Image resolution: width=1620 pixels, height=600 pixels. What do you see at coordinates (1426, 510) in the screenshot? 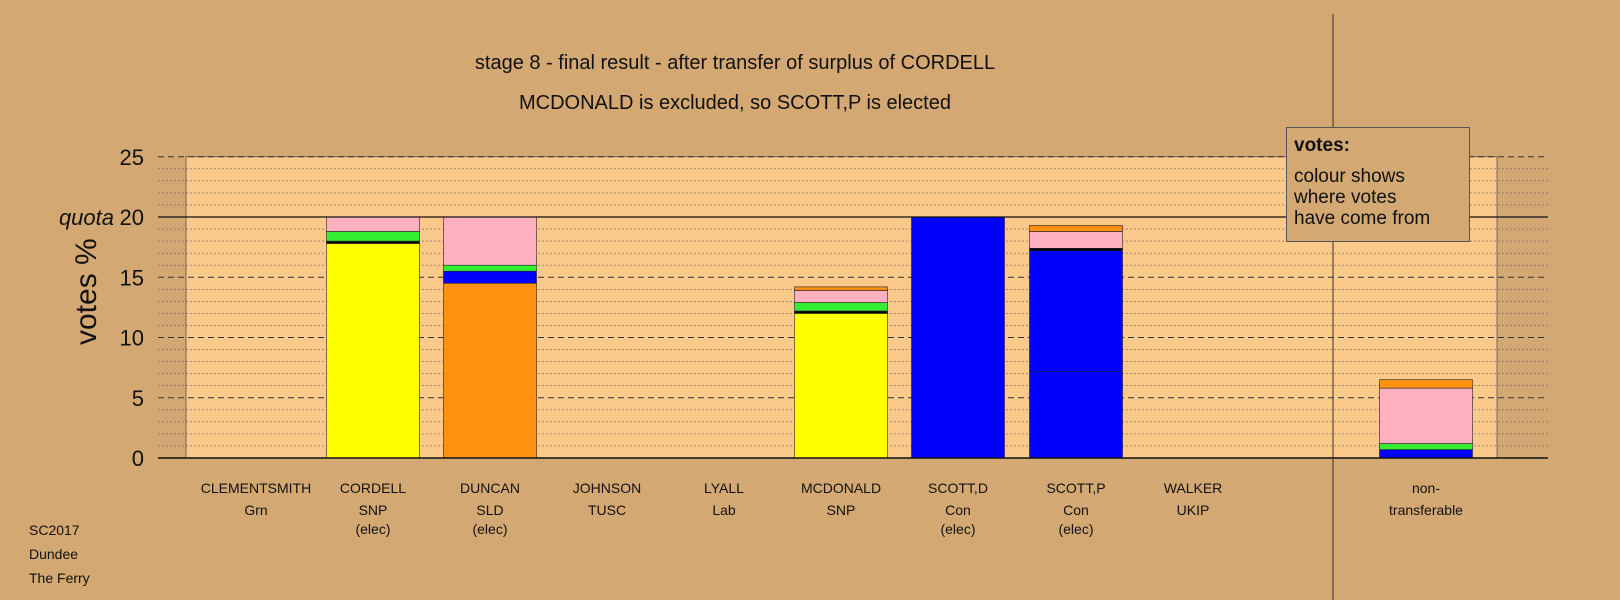
I see `party-label: transferable` at bounding box center [1426, 510].